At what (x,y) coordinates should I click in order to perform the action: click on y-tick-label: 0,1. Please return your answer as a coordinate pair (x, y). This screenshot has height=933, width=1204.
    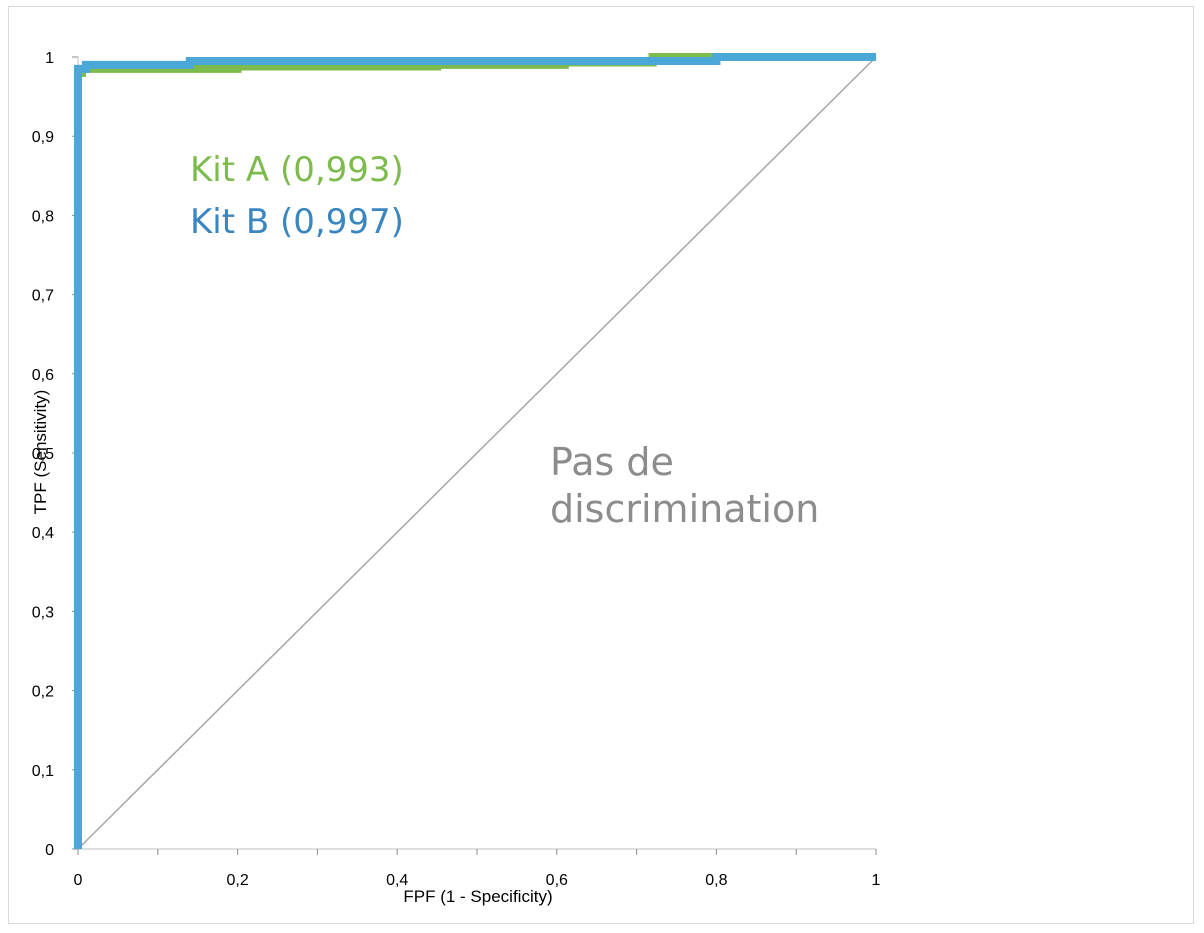
    Looking at the image, I should click on (43, 771).